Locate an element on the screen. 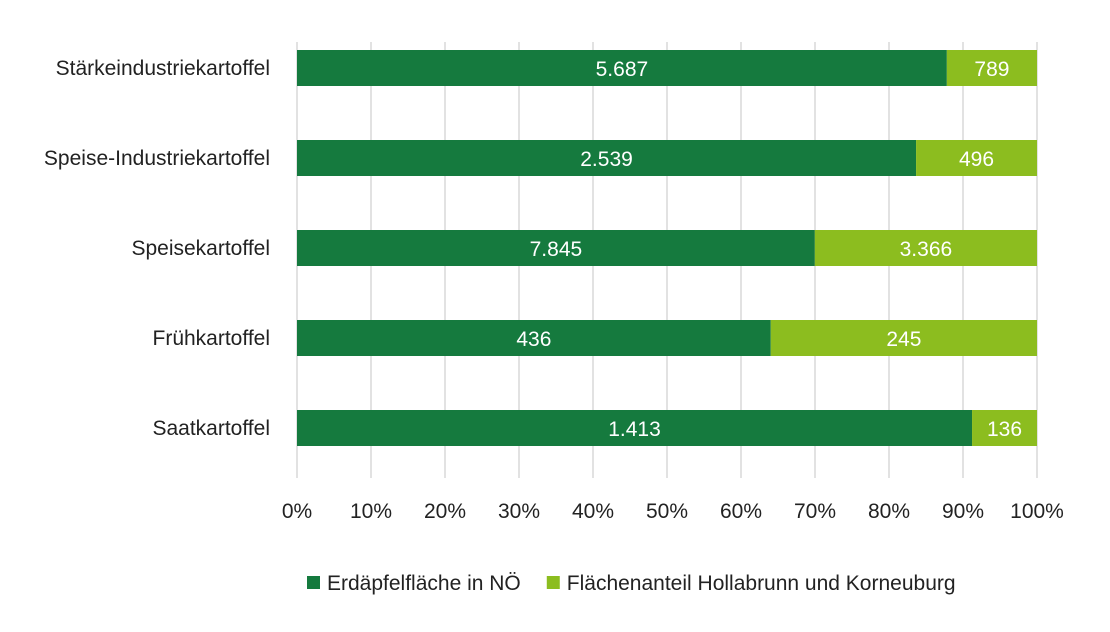 The image size is (1110, 632). data-label: 789 is located at coordinates (991, 69).